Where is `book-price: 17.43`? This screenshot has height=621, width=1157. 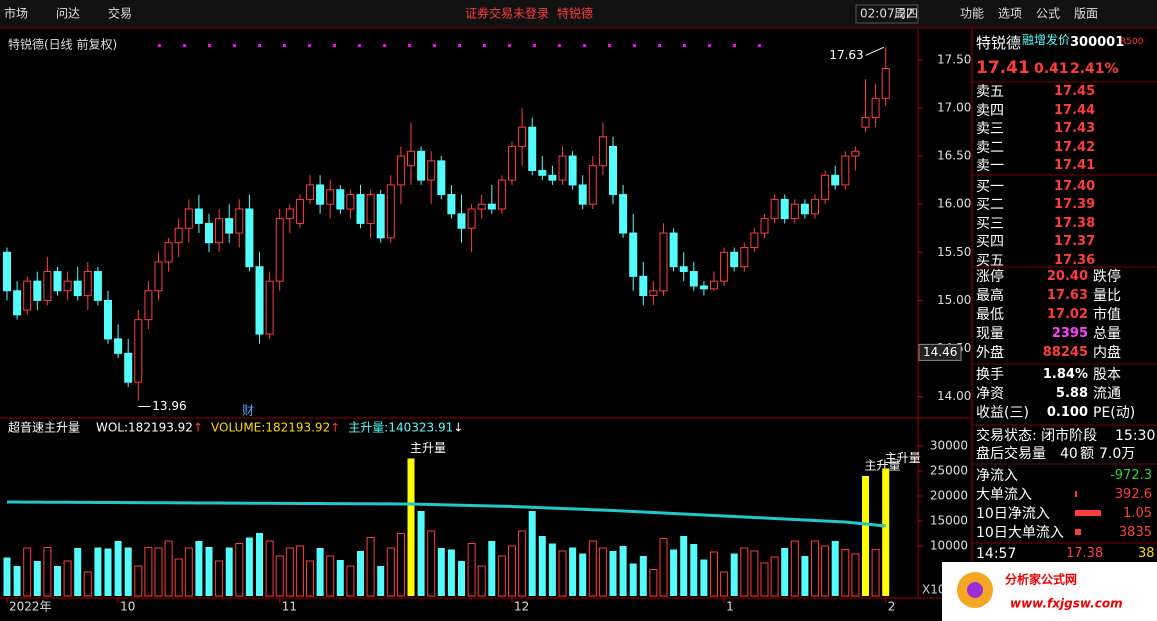
book-price: 17.43 is located at coordinates (1075, 128).